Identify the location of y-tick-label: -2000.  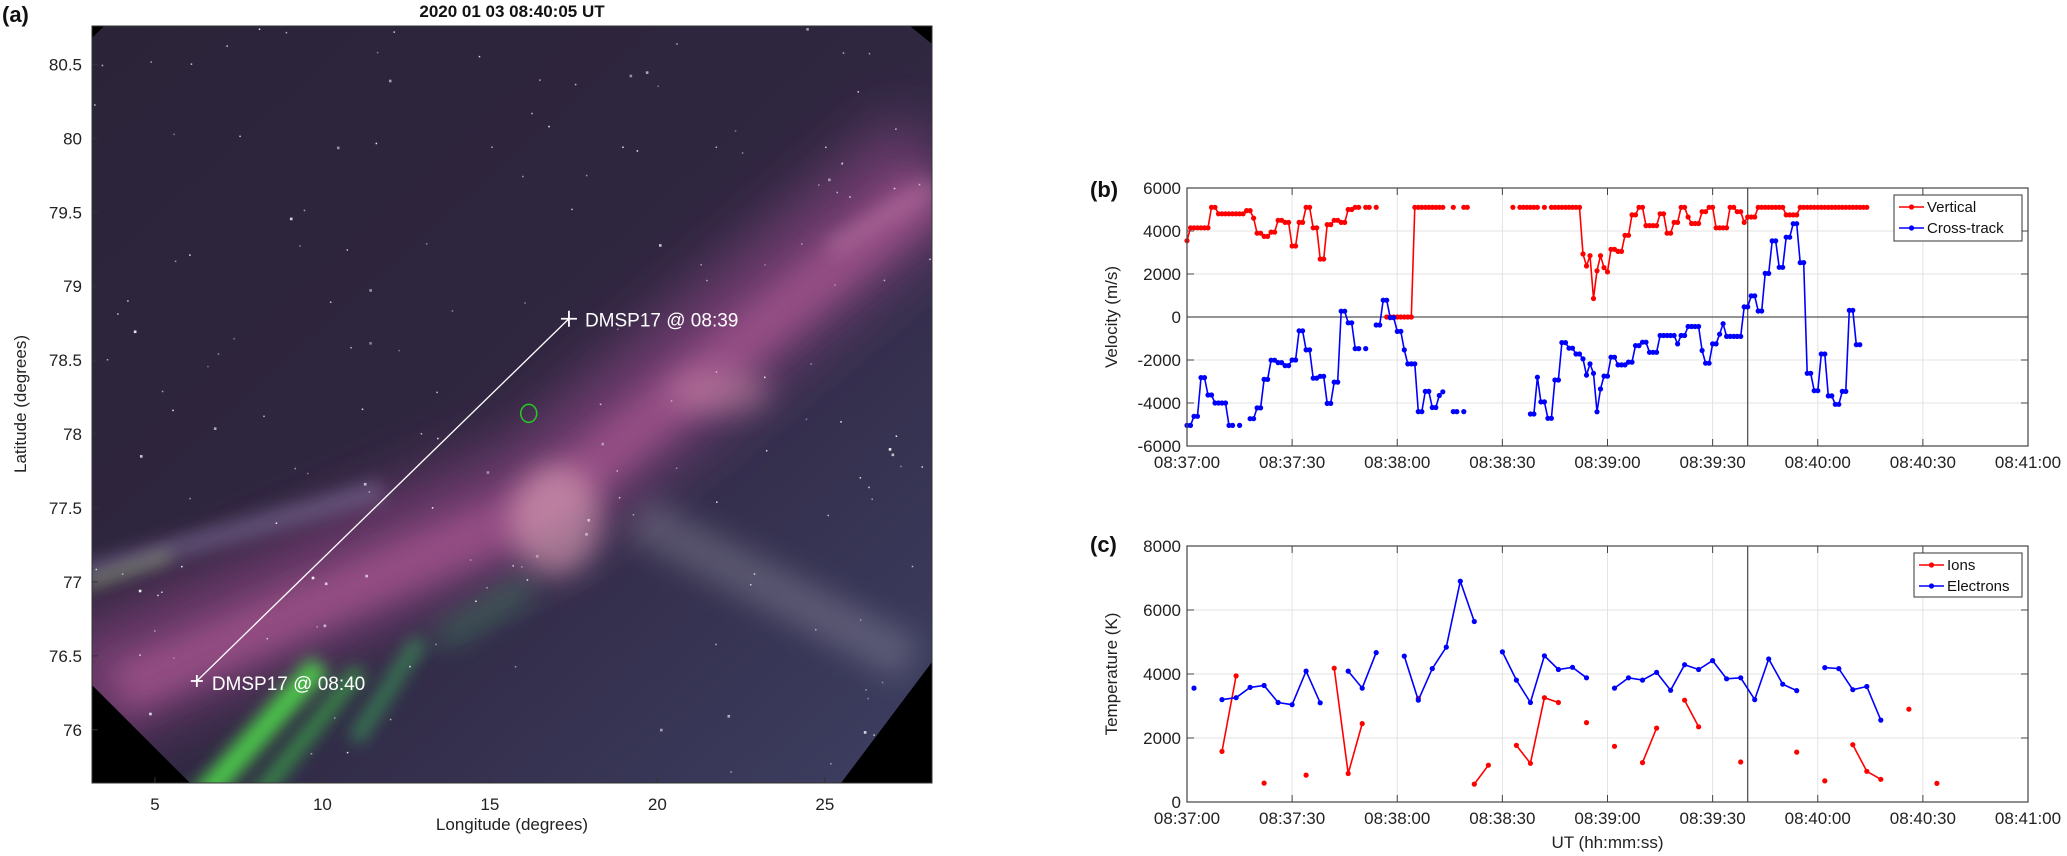
(1159, 360).